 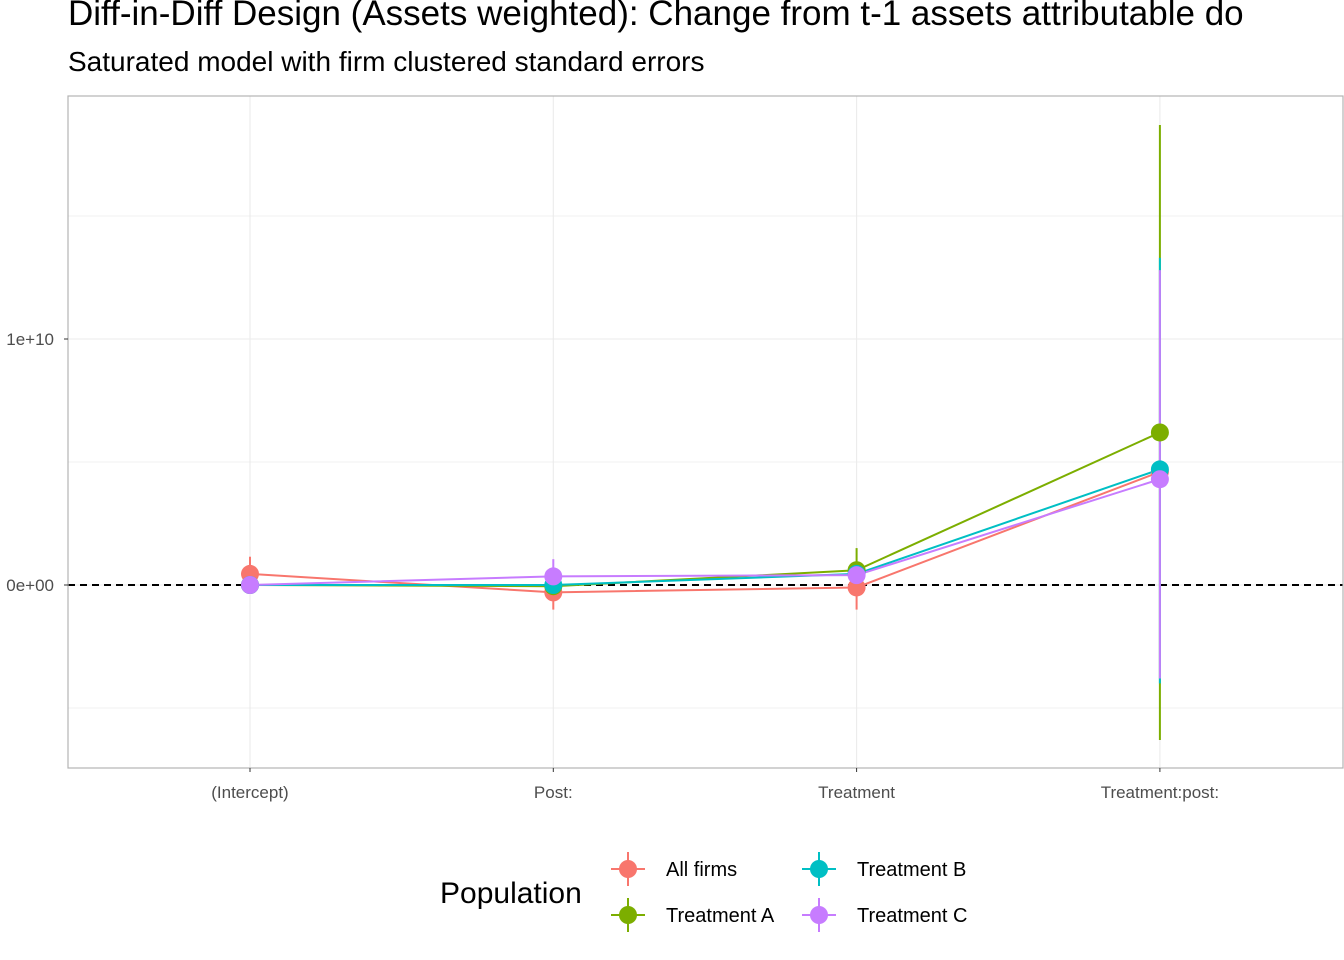 I want to click on series-line-treatment-b, so click(x=705, y=527).